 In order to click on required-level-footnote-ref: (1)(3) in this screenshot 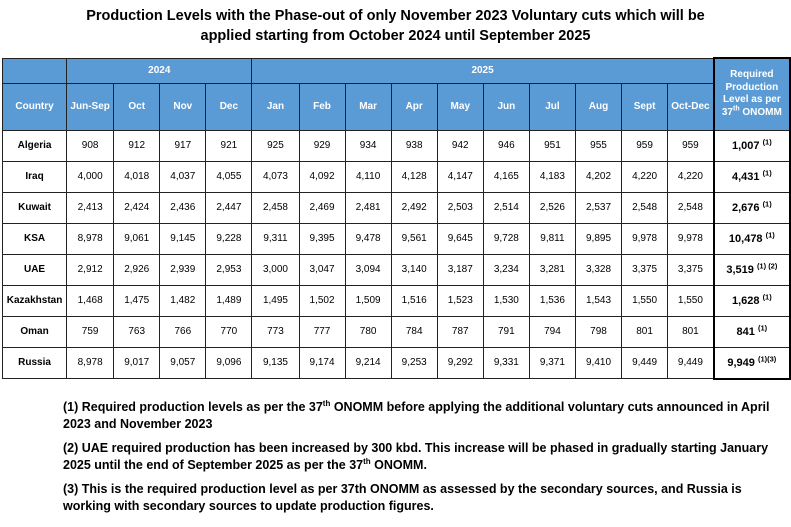, I will do `click(767, 358)`.